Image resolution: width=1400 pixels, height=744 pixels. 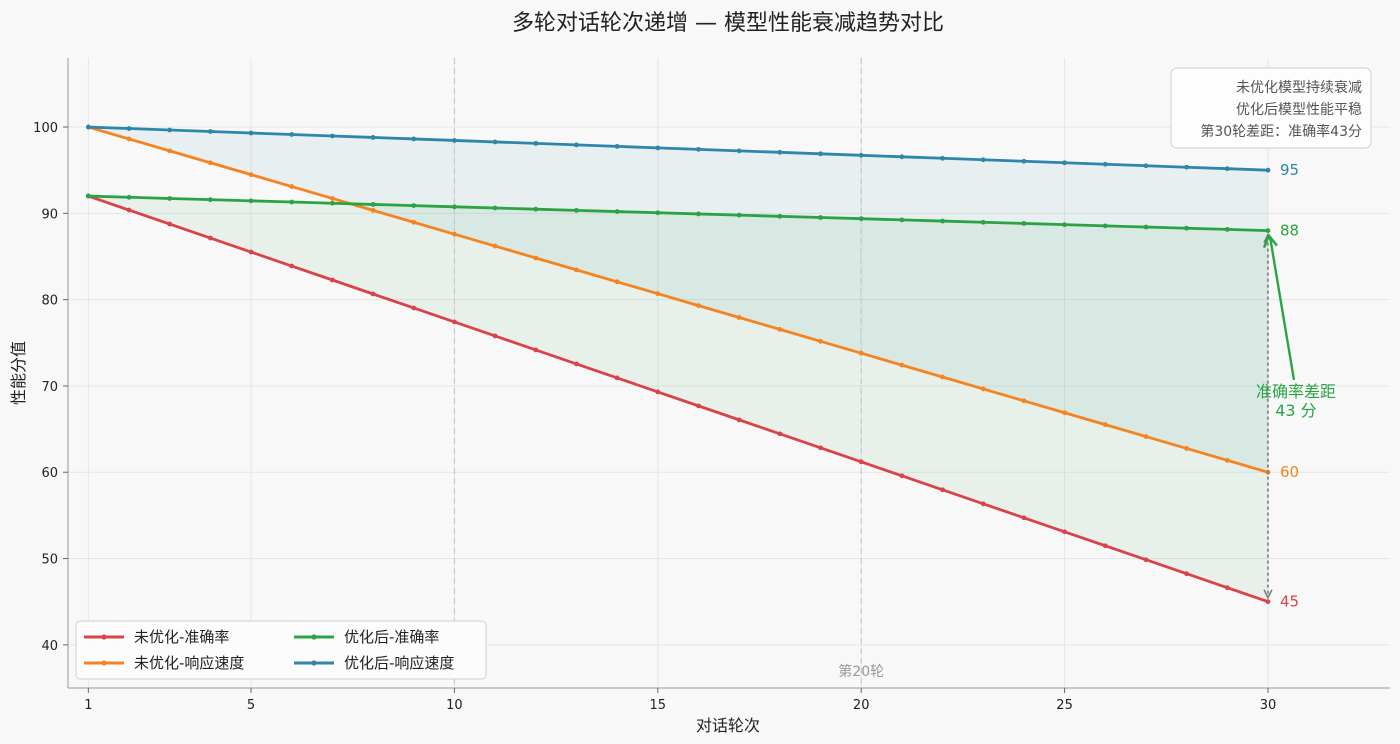 I want to click on y-tick-label: 100, so click(x=45, y=128).